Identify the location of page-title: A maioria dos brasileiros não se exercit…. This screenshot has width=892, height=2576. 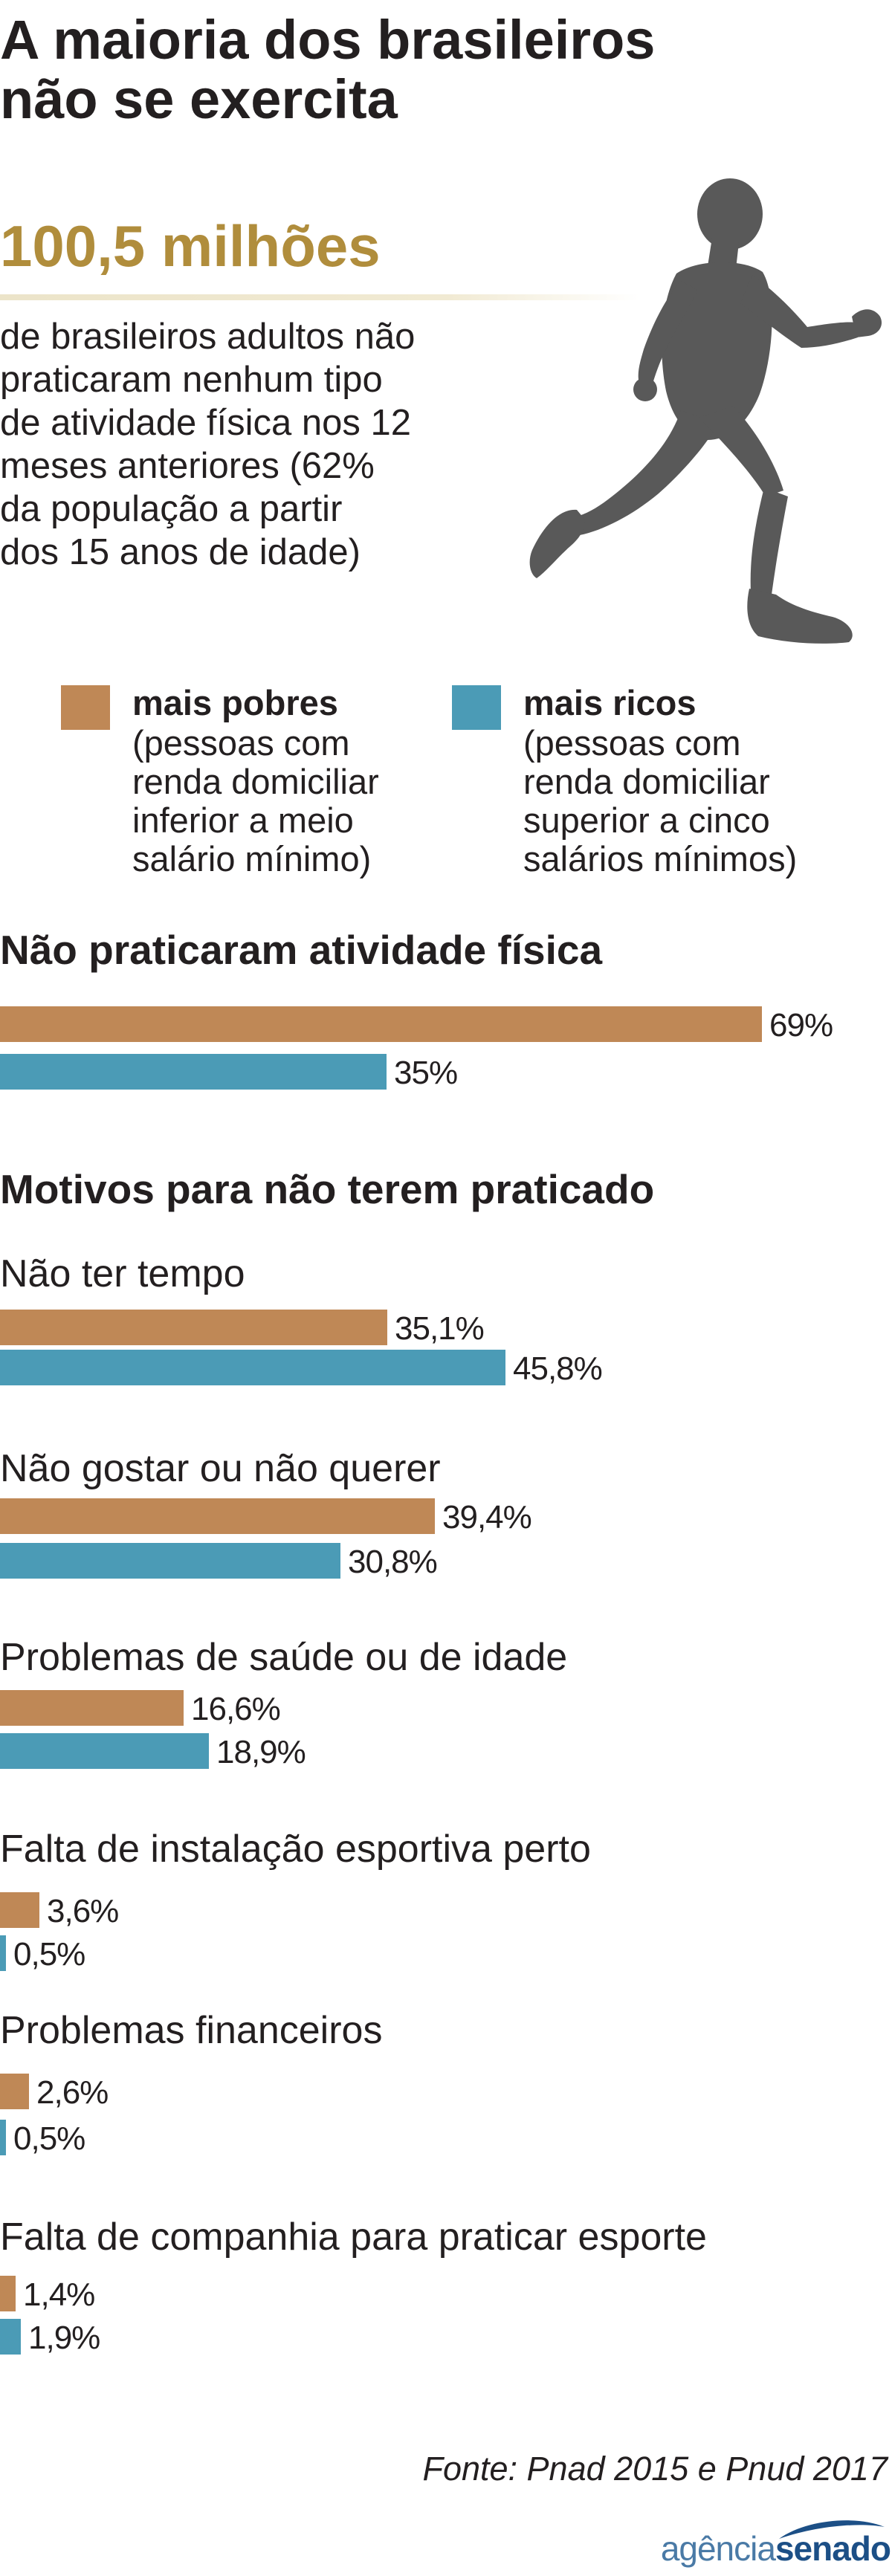
(371, 69).